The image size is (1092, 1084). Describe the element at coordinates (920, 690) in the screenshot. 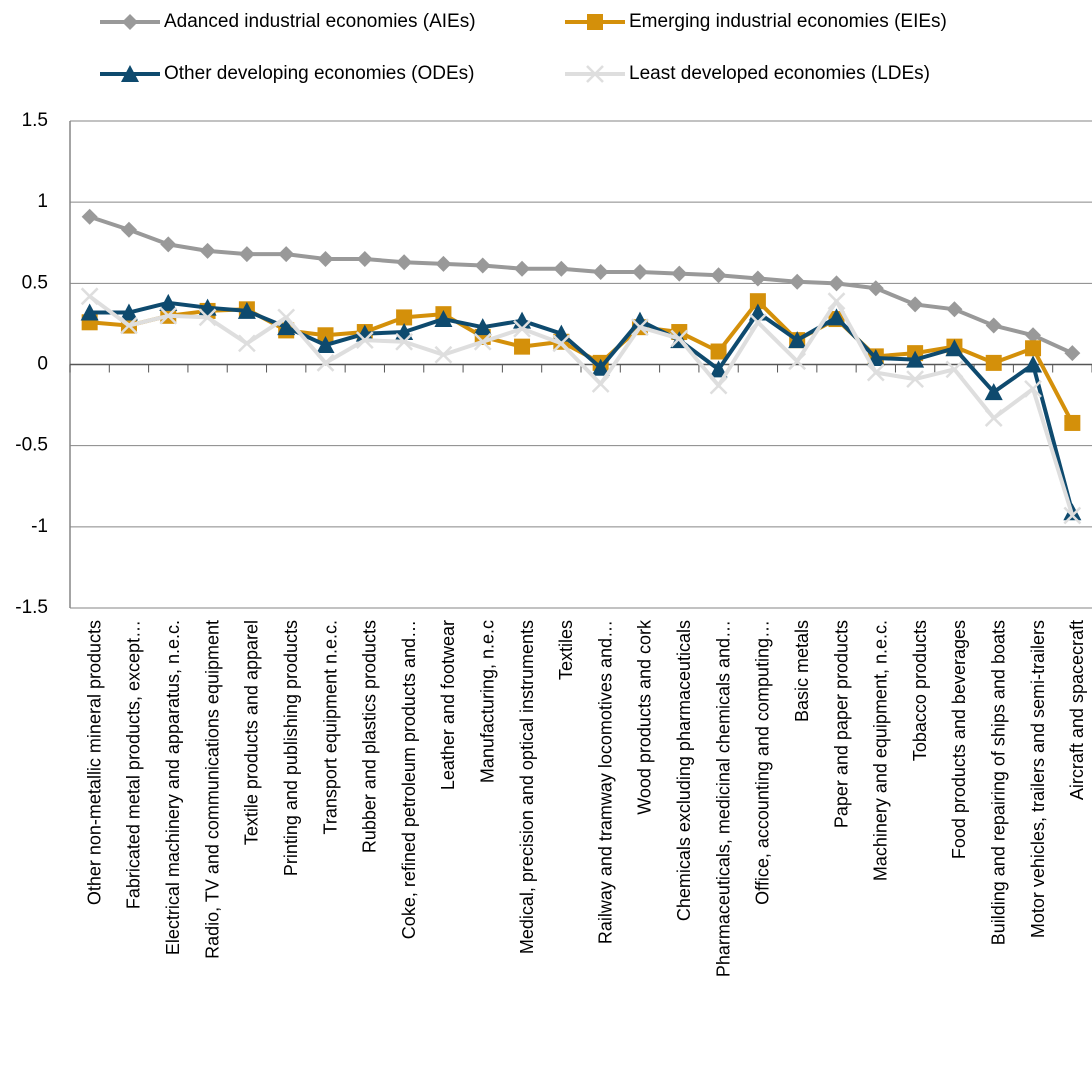

I see `x-tick-label: Tobacco products` at that location.